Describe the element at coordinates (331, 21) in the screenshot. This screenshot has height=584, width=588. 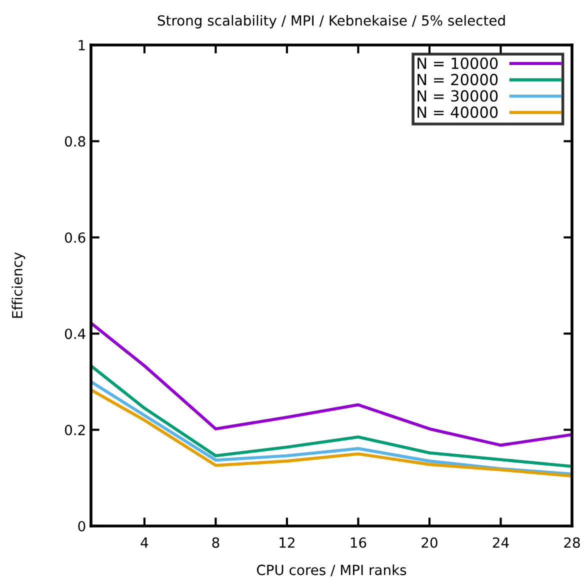
I see `chart-title: Strong scalability / MPI / Kebnekaise / 5% selected` at that location.